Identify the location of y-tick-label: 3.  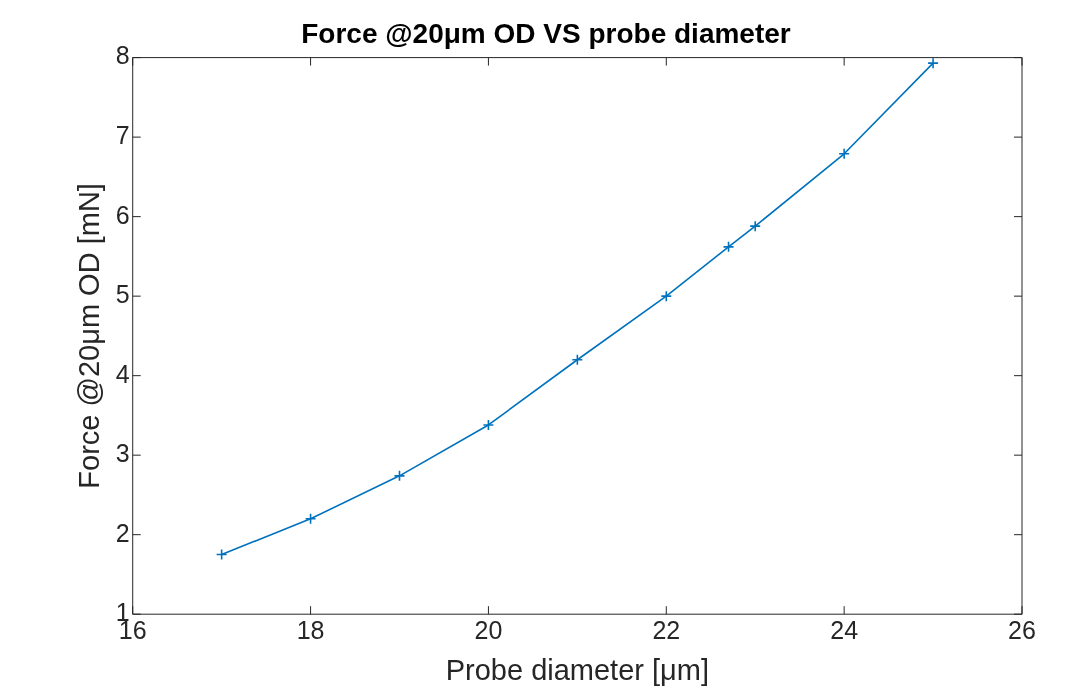
(122, 453).